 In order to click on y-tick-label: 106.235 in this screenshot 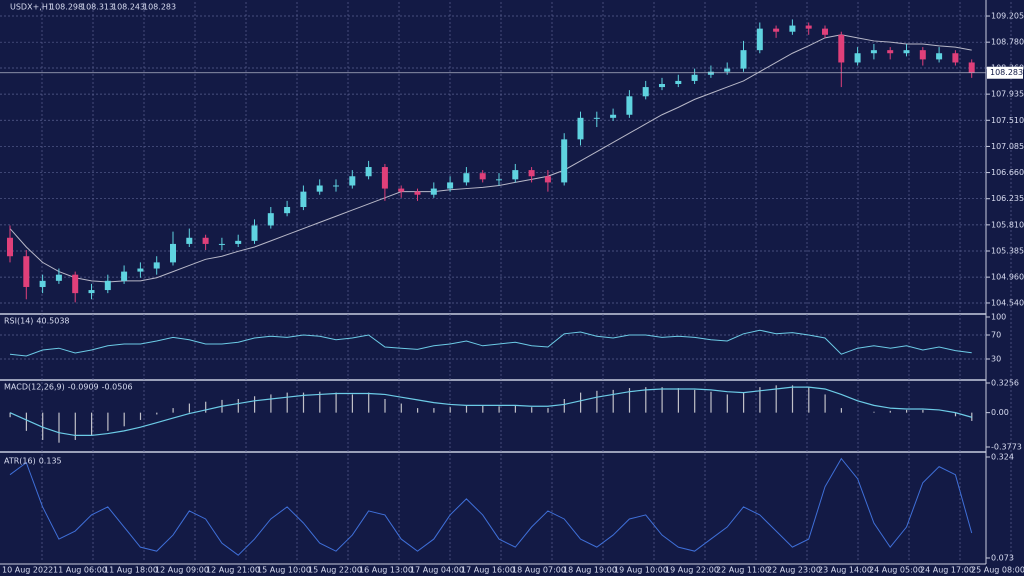, I will do `click(1007, 198)`.